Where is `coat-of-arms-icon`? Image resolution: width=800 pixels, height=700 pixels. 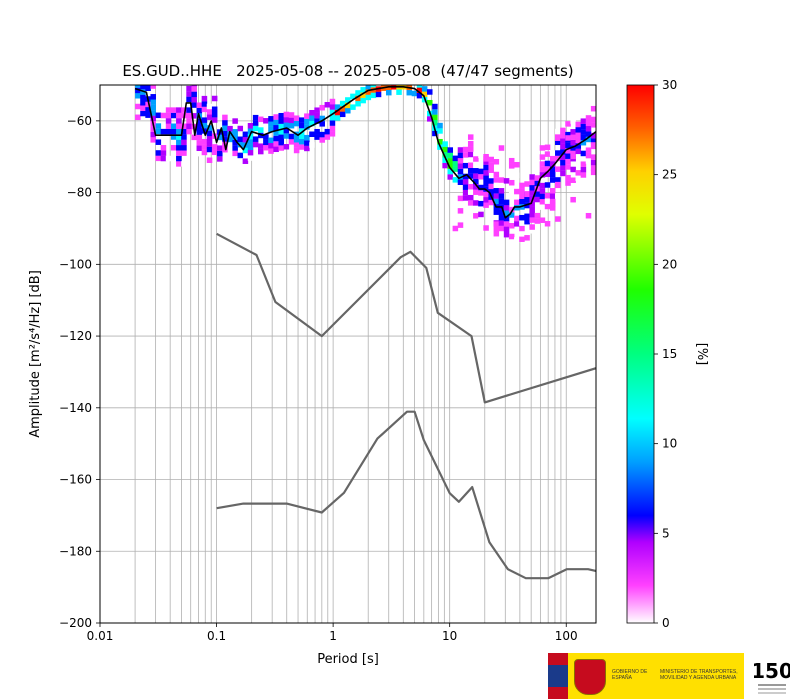
coat-of-arms-icon is located at coordinates (590, 677).